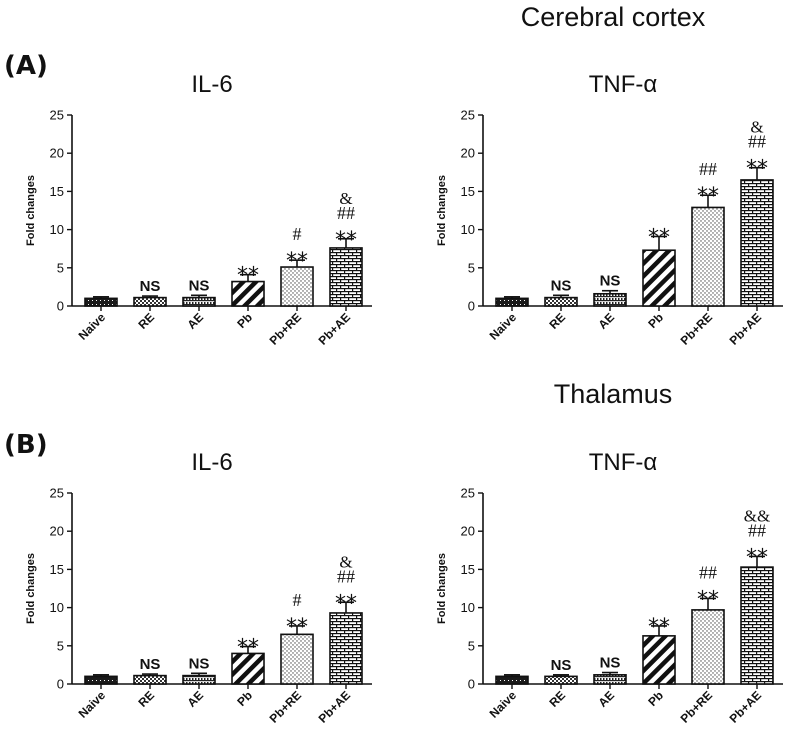 The width and height of the screenshot is (797, 742). What do you see at coordinates (26, 445) in the screenshot?
I see `panel-b-label: (B)` at bounding box center [26, 445].